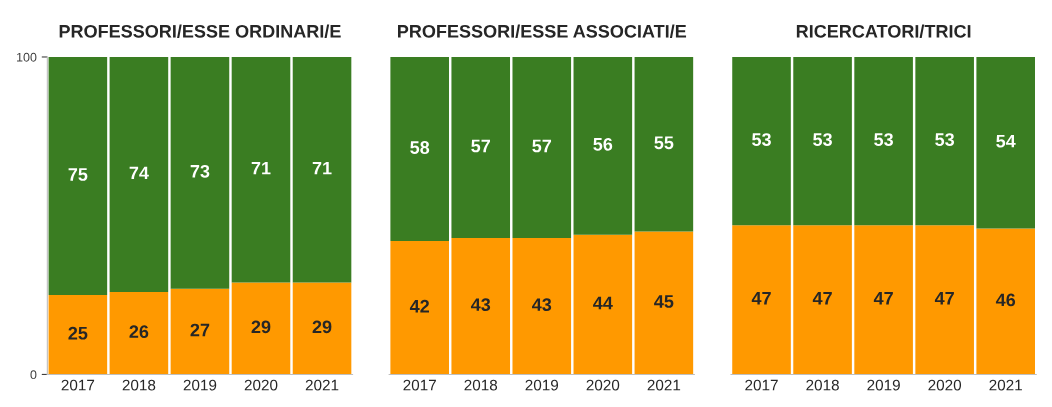  Describe the element at coordinates (664, 301) in the screenshot. I see `data-label: 45` at that location.